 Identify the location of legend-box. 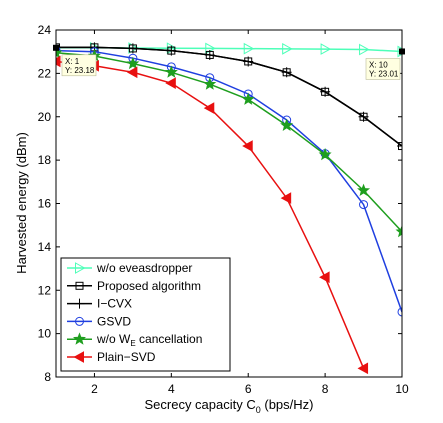
(145, 314).